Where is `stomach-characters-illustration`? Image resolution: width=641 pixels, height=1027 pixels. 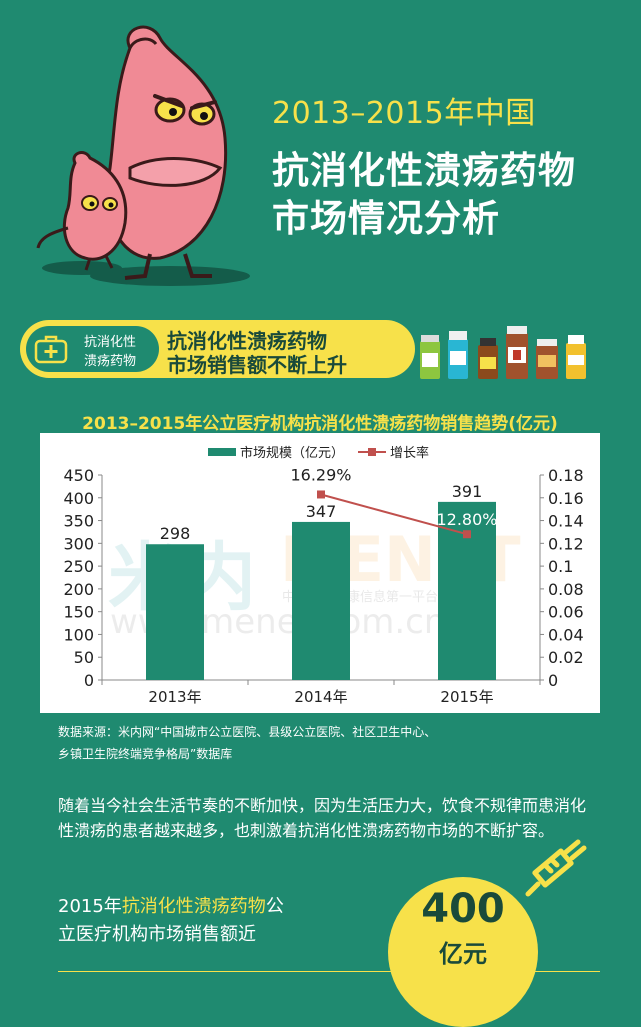
stomach-characters-illustration is located at coordinates (143, 155).